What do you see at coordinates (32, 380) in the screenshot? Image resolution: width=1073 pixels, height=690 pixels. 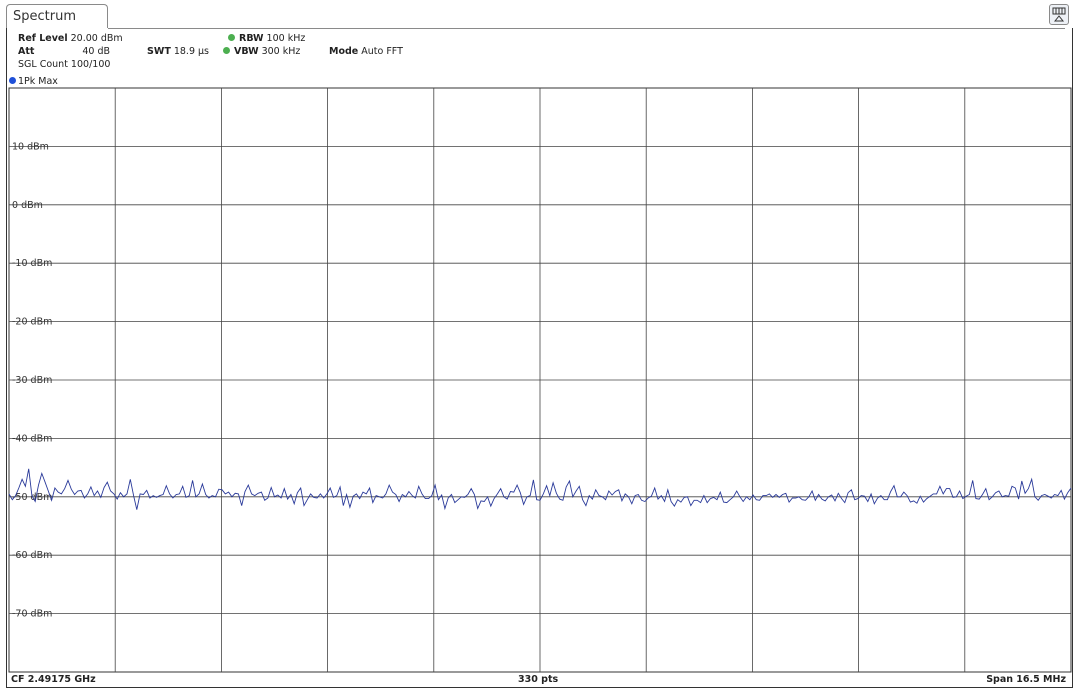 I see `y-tick-label: -30 dBm` at bounding box center [32, 380].